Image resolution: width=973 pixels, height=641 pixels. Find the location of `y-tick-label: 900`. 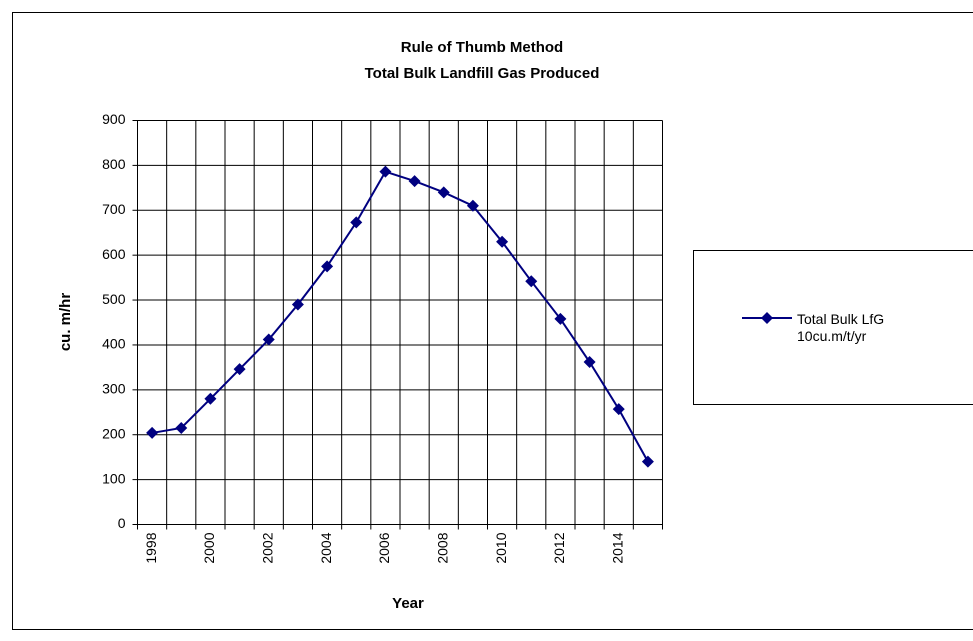

y-tick-label: 900 is located at coordinates (114, 119).